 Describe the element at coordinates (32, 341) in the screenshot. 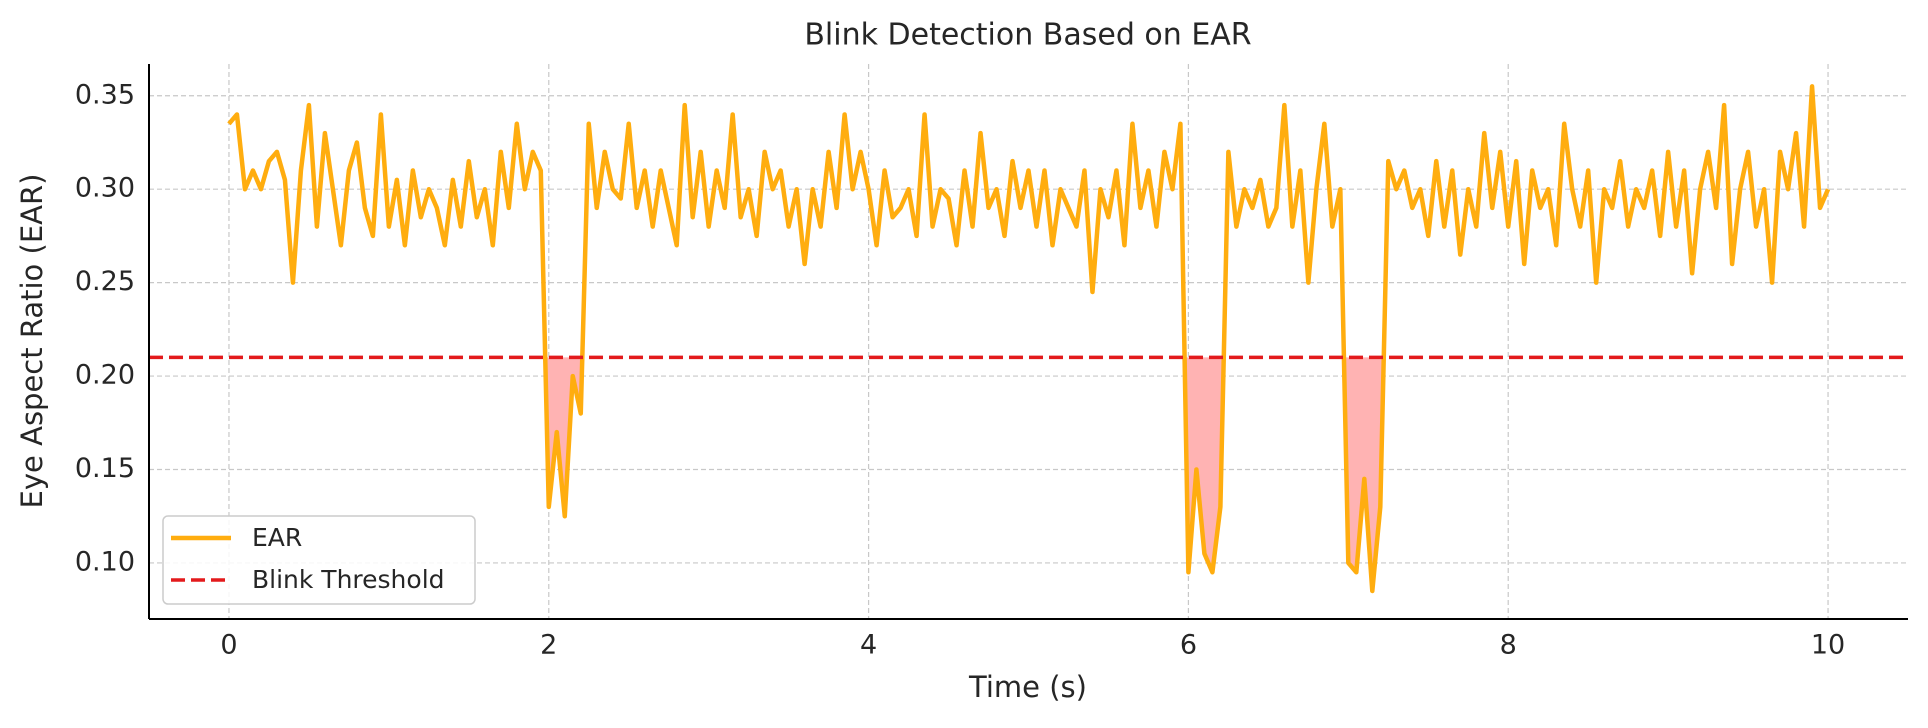

I see `y-axis-label: Eye Aspect Ratio (EAR)` at that location.